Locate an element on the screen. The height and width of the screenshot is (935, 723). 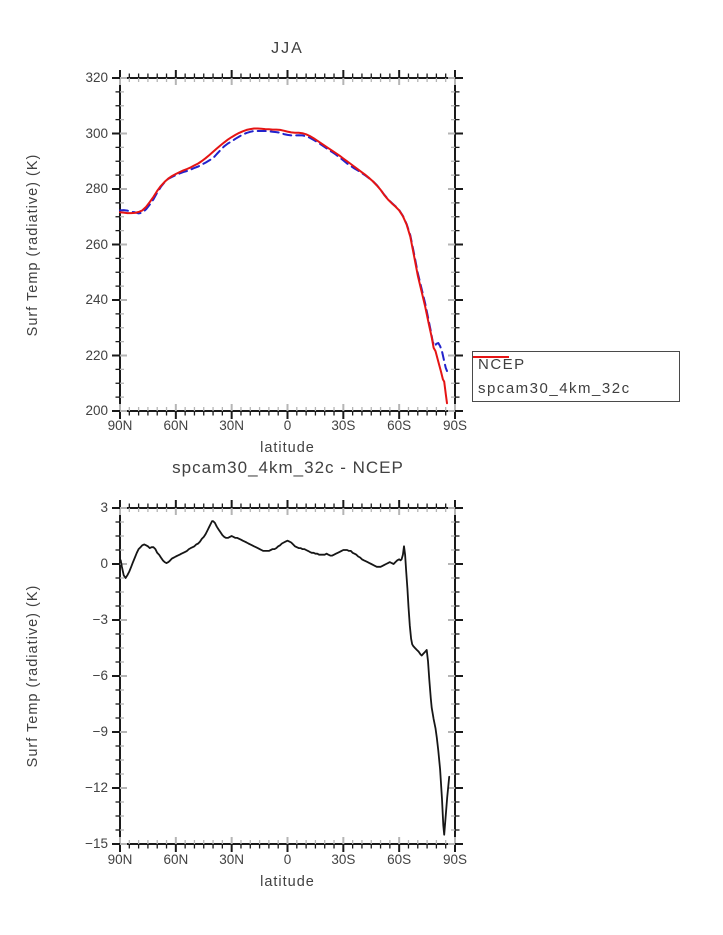
y-tick-label: 260 is located at coordinates (96, 244).